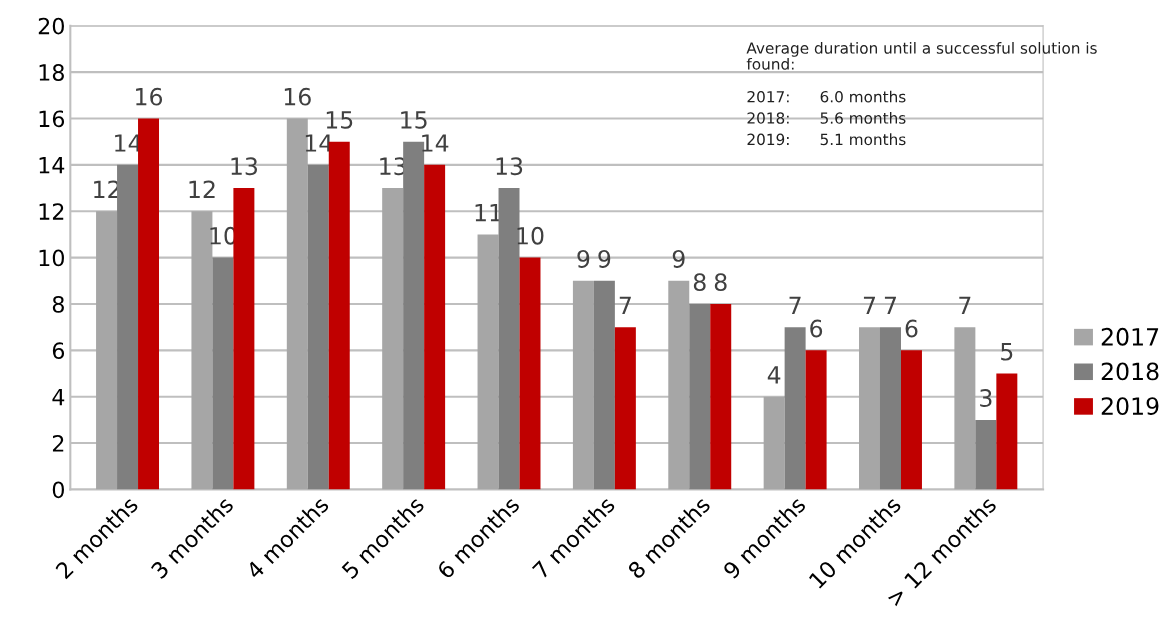 Image resolution: width=1172 pixels, height=644 pixels. Describe the element at coordinates (488, 212) in the screenshot. I see `data-label: 11` at that location.